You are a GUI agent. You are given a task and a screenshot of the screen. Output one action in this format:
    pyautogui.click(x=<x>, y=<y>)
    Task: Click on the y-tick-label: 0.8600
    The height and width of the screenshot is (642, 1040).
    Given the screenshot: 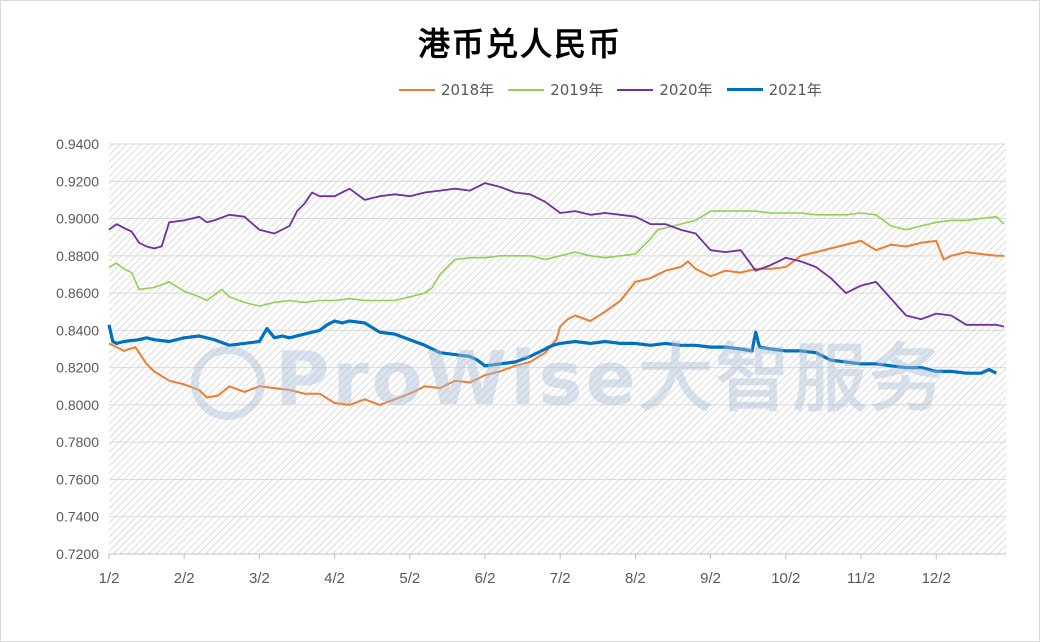 What is the action you would take?
    pyautogui.click(x=77, y=293)
    